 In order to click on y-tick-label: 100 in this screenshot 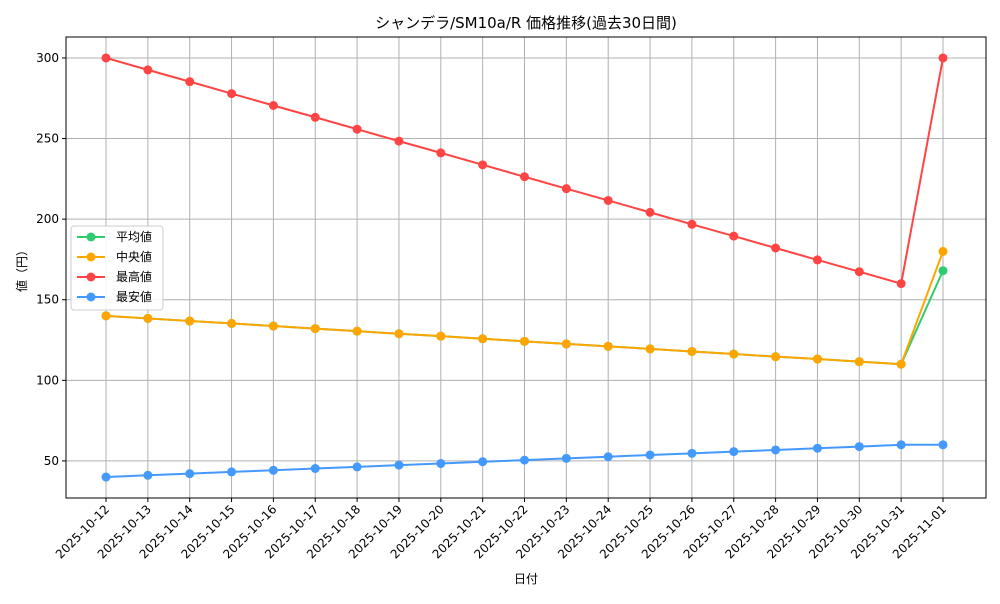, I will do `click(47, 380)`.